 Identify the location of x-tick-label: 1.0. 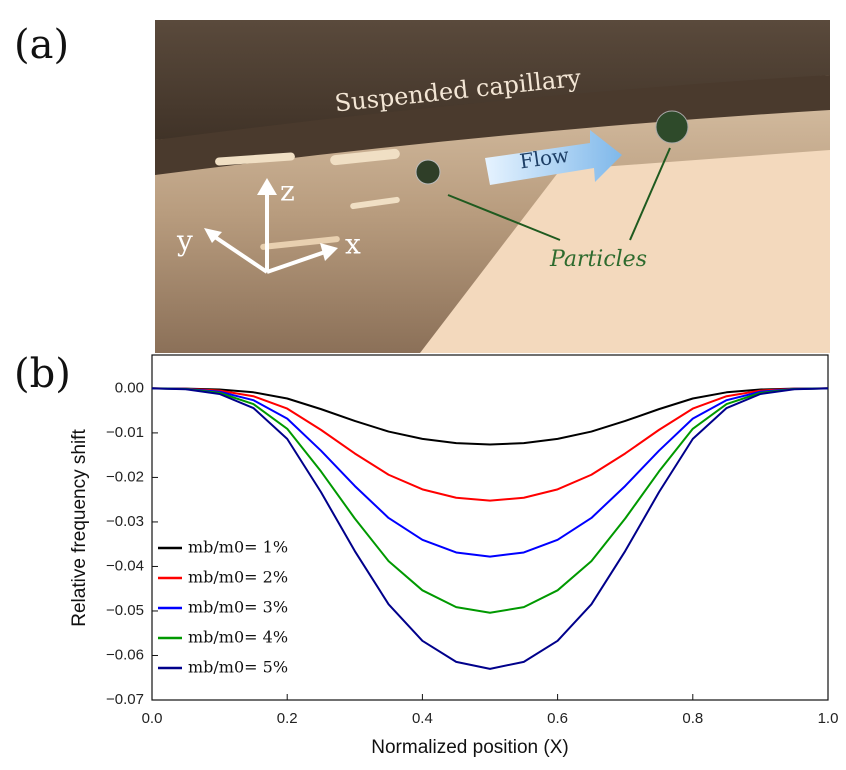
(828, 718).